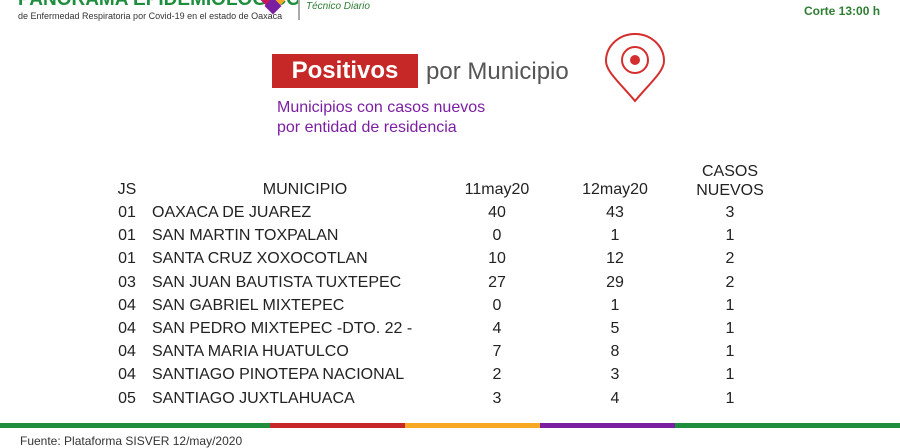 The height and width of the screenshot is (448, 900). Describe the element at coordinates (615, 212) in the screenshot. I see `number-cell: 43` at that location.